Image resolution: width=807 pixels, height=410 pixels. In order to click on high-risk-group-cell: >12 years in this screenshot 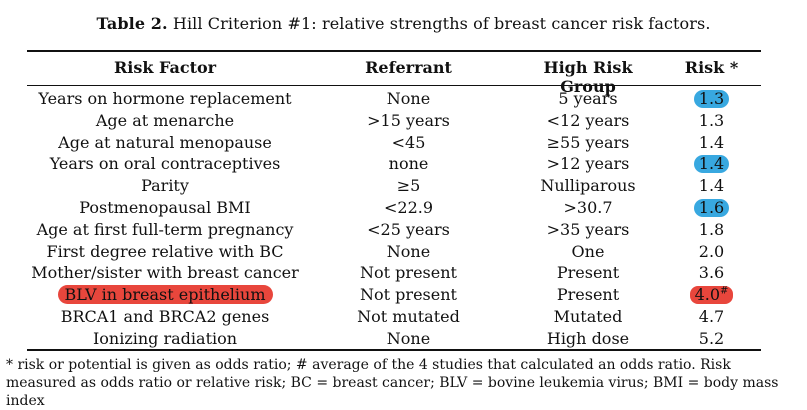, I will do `click(588, 164)`.